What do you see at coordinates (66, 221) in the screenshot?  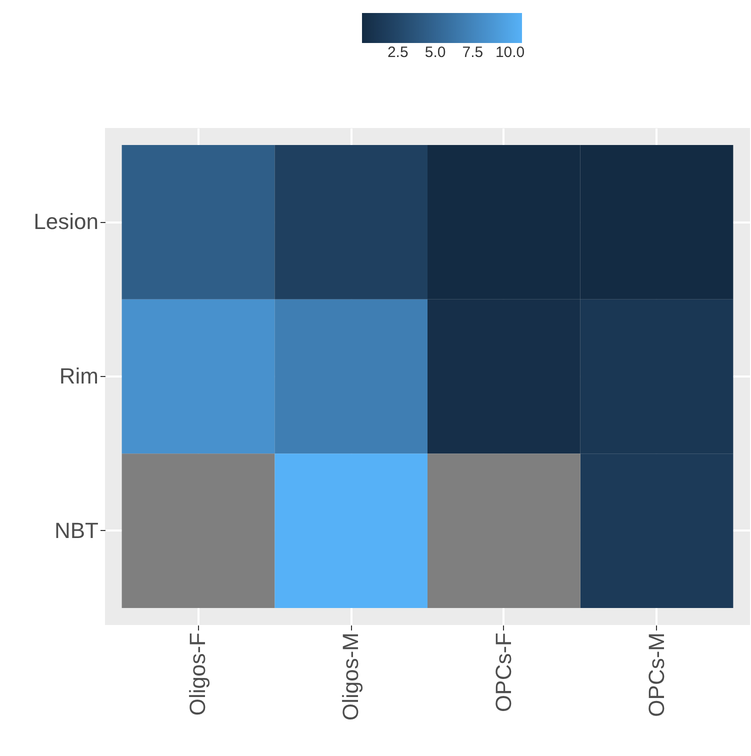 I see `y-tick-label: Lesion` at bounding box center [66, 221].